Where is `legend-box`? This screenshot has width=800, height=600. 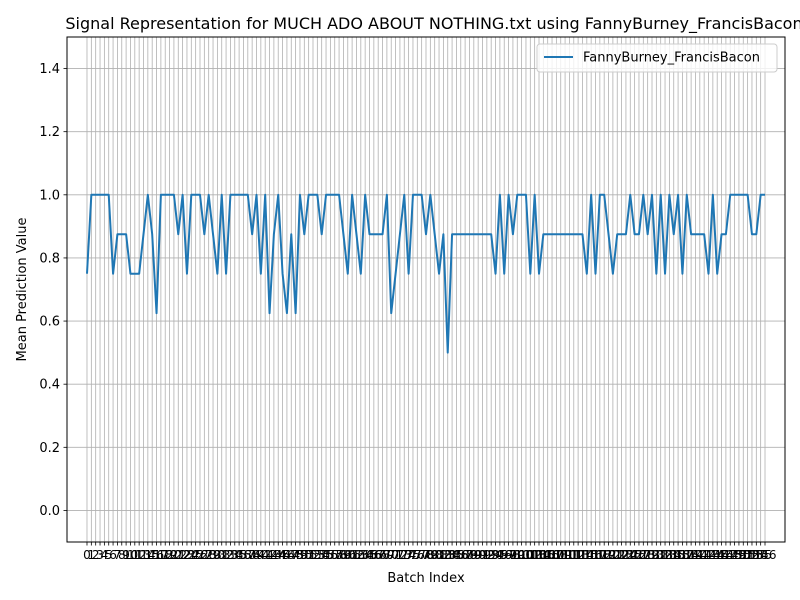 legend-box is located at coordinates (657, 58).